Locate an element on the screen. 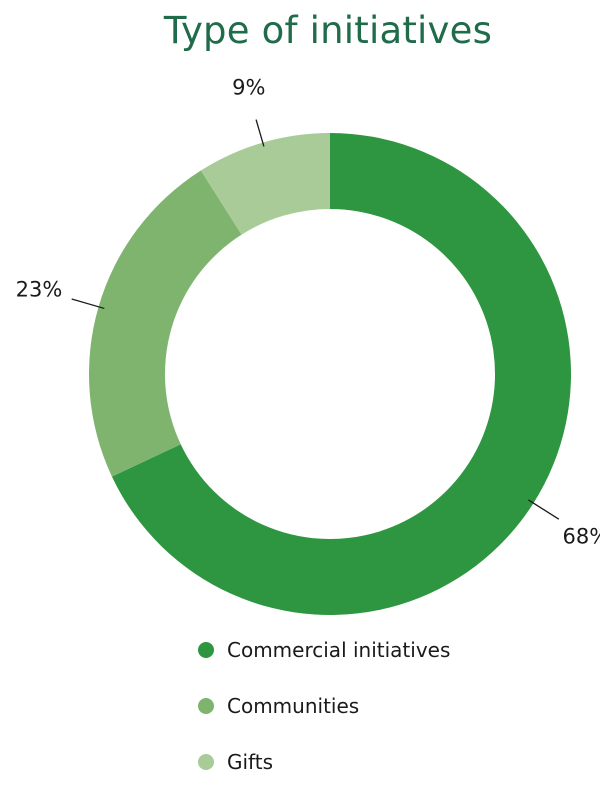 The height and width of the screenshot is (790, 600). chart-title: Type of initiatives is located at coordinates (328, 30).